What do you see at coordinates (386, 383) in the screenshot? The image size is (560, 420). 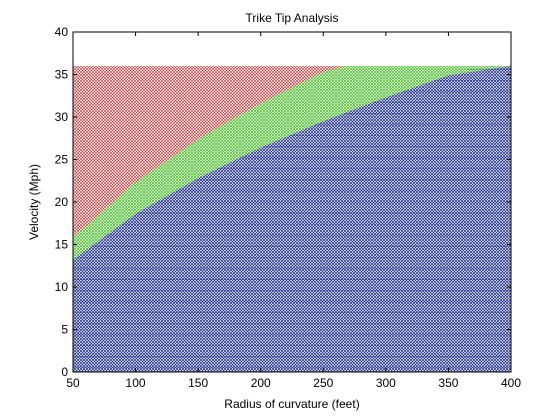 I see `x-tick-label: 300` at bounding box center [386, 383].